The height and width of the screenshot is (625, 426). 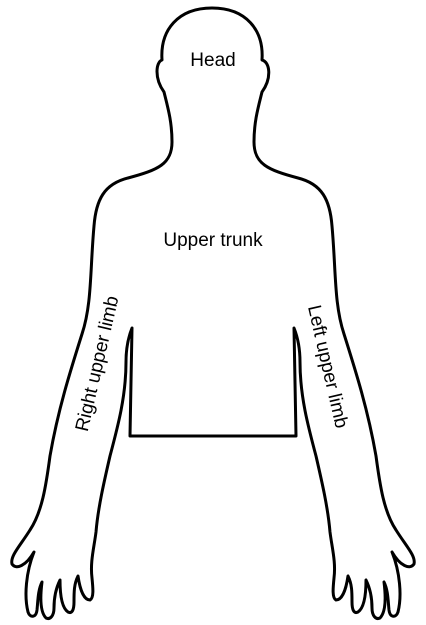 What do you see at coordinates (212, 60) in the screenshot?
I see `head-label: Head` at bounding box center [212, 60].